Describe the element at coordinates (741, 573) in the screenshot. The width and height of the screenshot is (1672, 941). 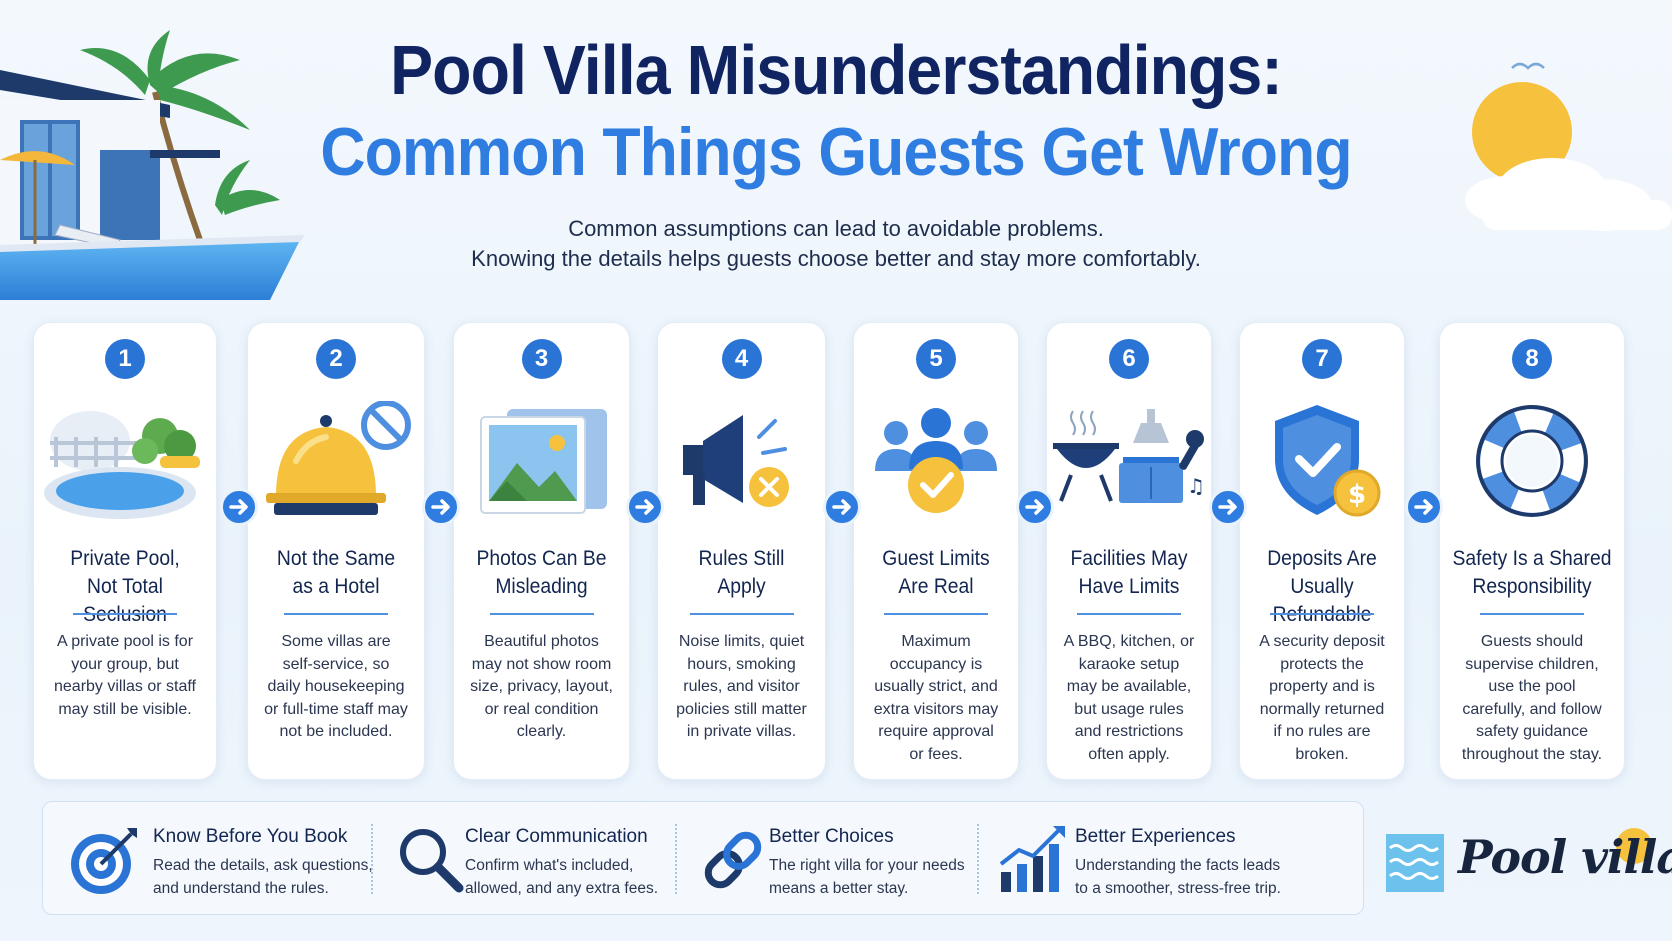
I see `card-title: Rules Still Apply` at that location.